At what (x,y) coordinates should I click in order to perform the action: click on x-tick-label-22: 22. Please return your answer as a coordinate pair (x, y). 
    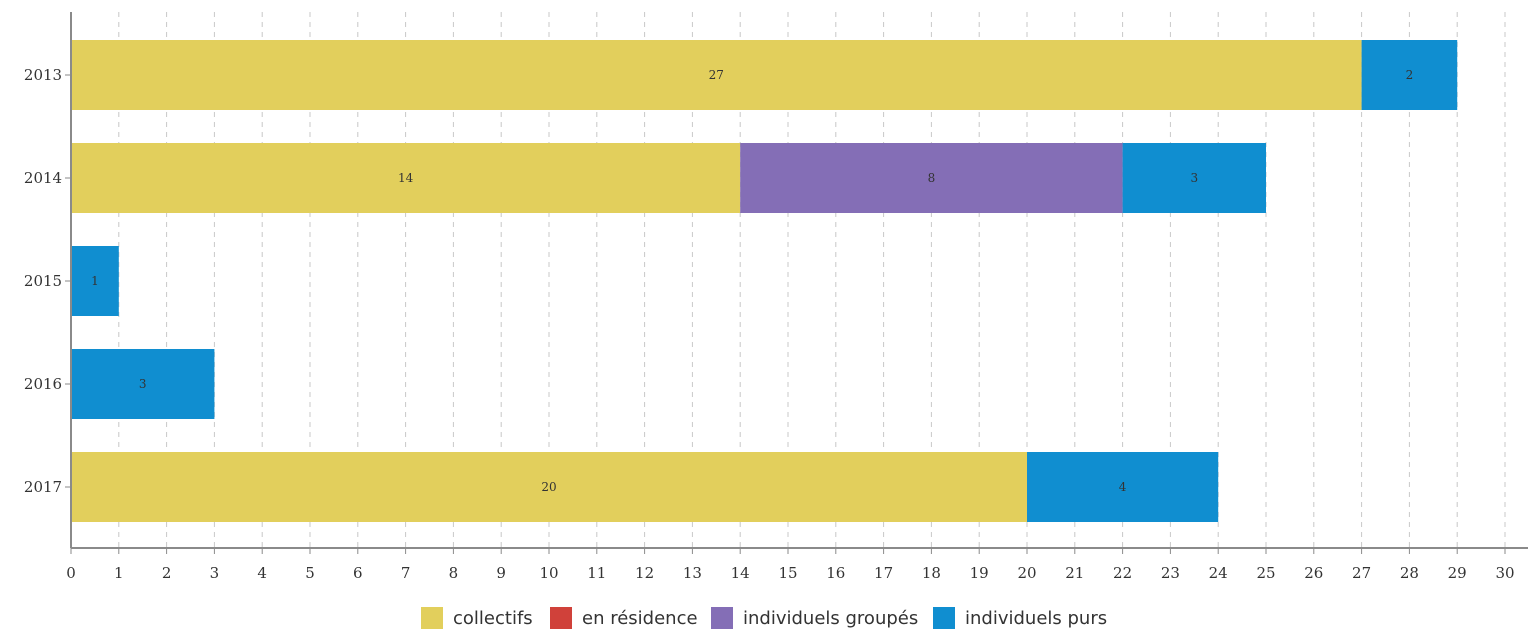
    Looking at the image, I should click on (1122, 573).